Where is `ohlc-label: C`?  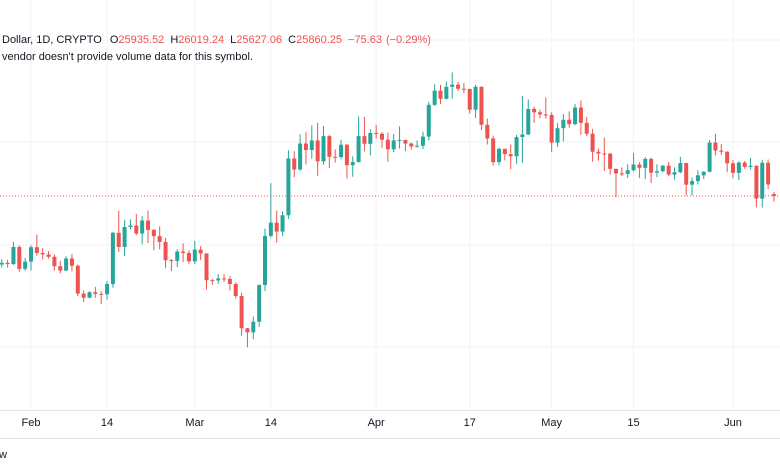
ohlc-label: C is located at coordinates (292, 40).